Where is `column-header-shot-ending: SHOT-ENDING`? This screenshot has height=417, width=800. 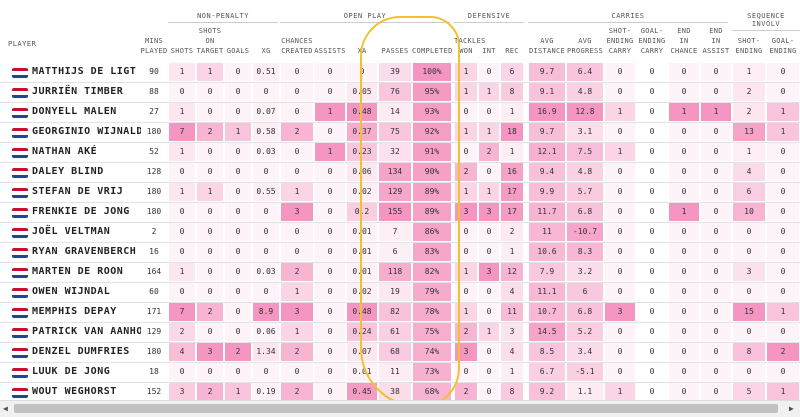 column-header-shot-ending: SHOT-ENDING is located at coordinates (749, 46).